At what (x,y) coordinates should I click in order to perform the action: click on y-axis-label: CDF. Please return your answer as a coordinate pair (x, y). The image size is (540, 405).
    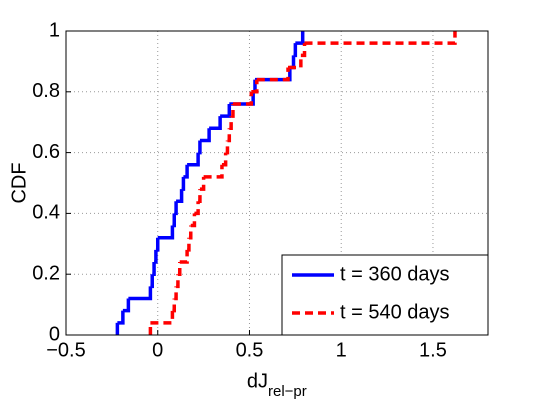
    Looking at the image, I should click on (19, 182).